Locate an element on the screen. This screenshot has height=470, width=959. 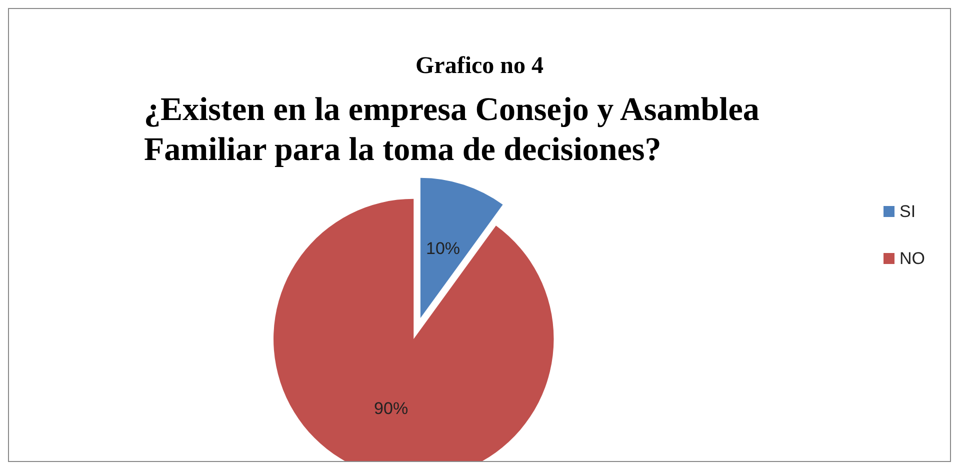
data-label: 90% is located at coordinates (391, 408).